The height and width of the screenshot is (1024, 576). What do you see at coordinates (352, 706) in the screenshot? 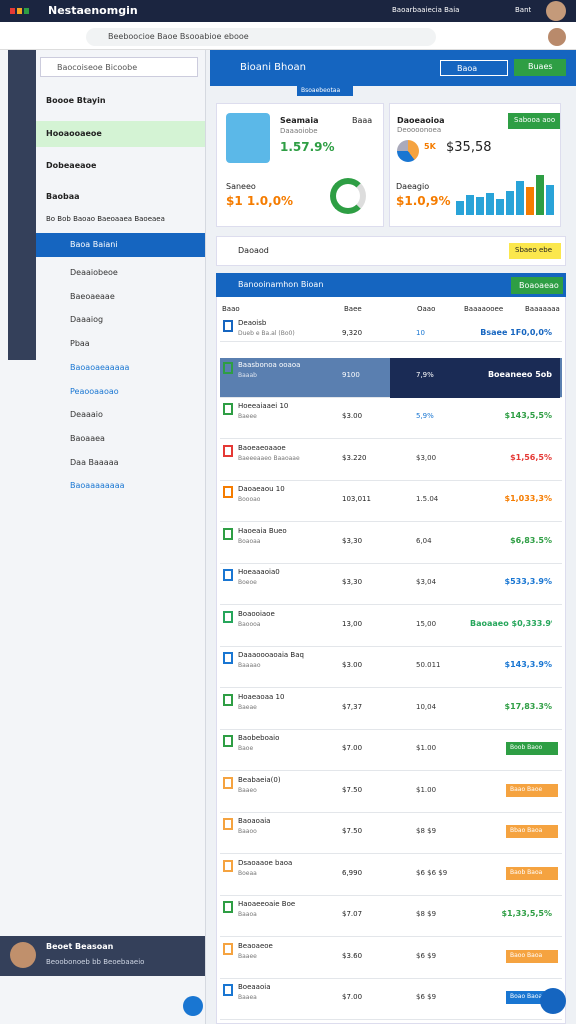
I see `row-a: $7,37` at bounding box center [352, 706].